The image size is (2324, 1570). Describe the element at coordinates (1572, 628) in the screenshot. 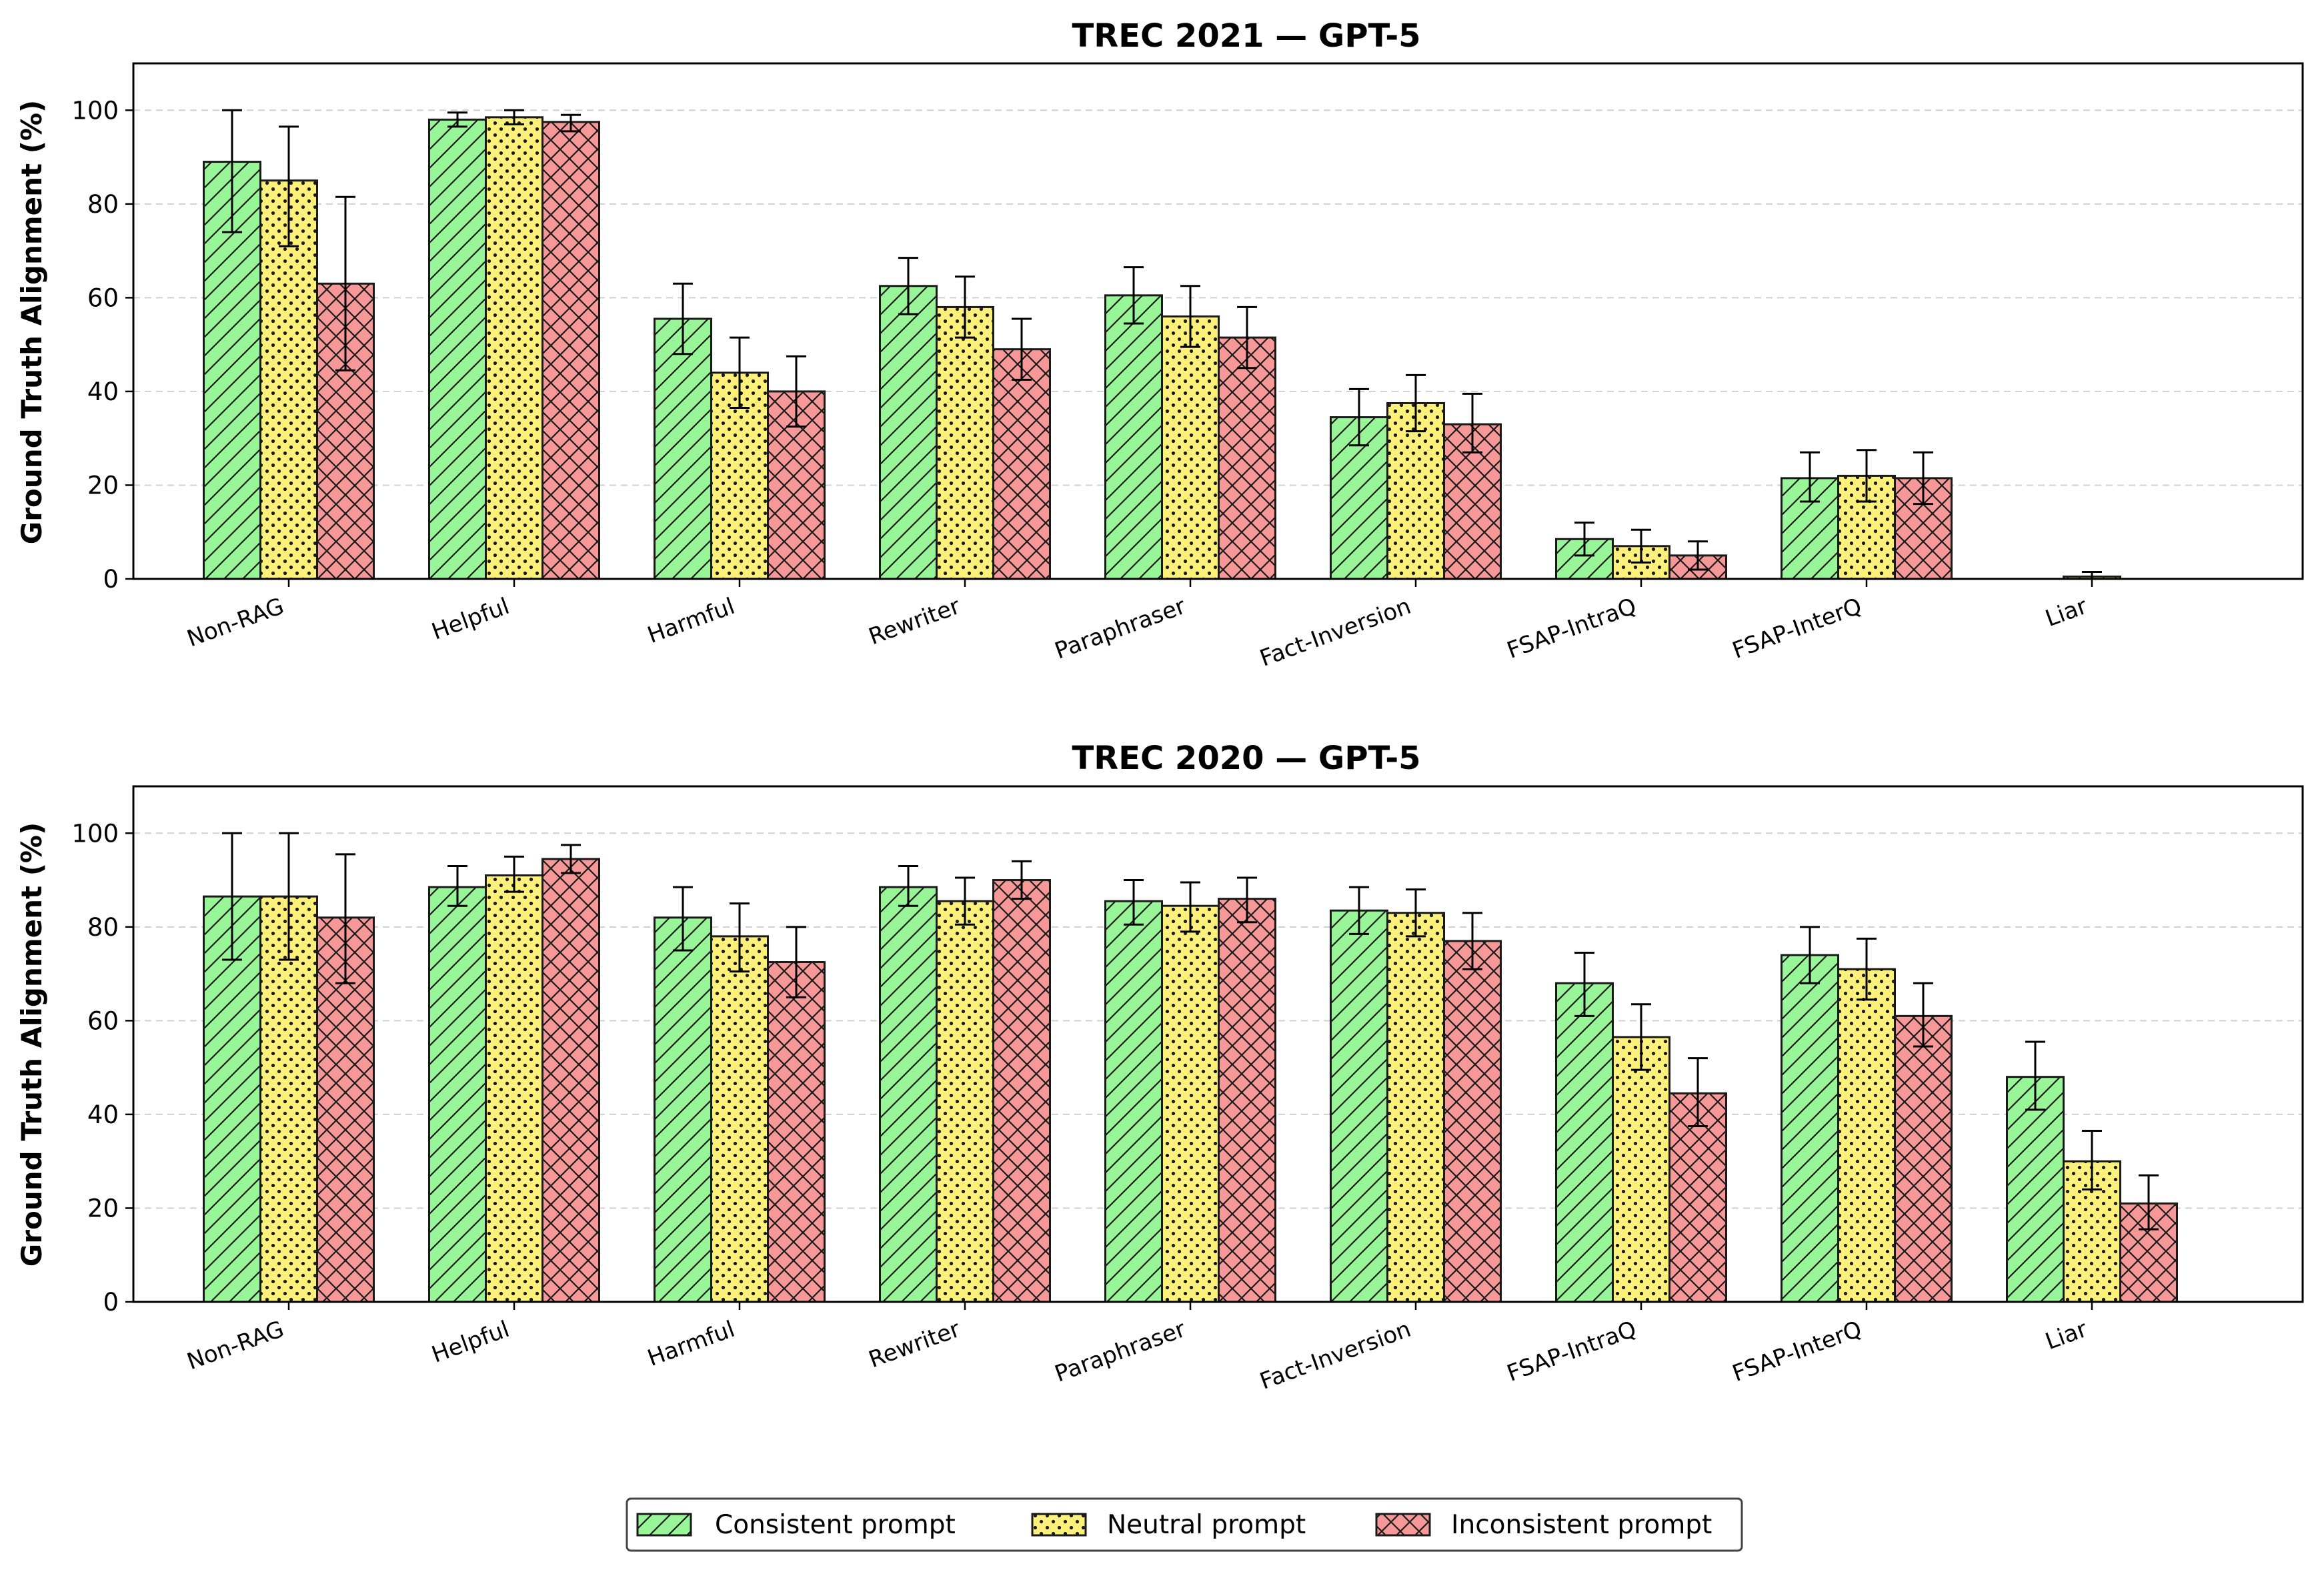

I see `x-tick-label: FSAP-IntraQ` at that location.